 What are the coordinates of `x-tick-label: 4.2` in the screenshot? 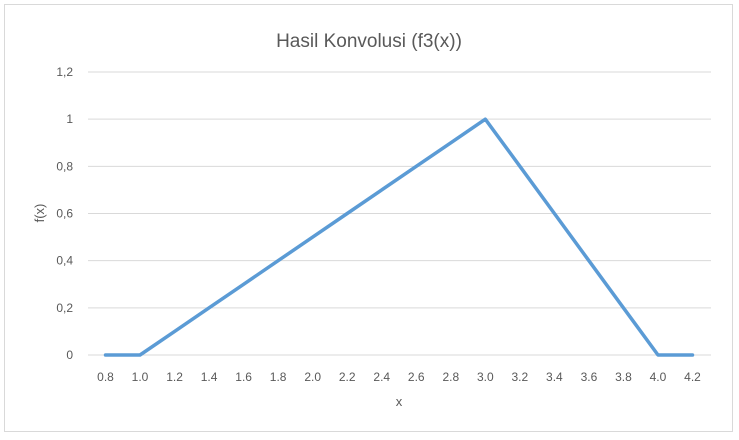 It's located at (692, 377).